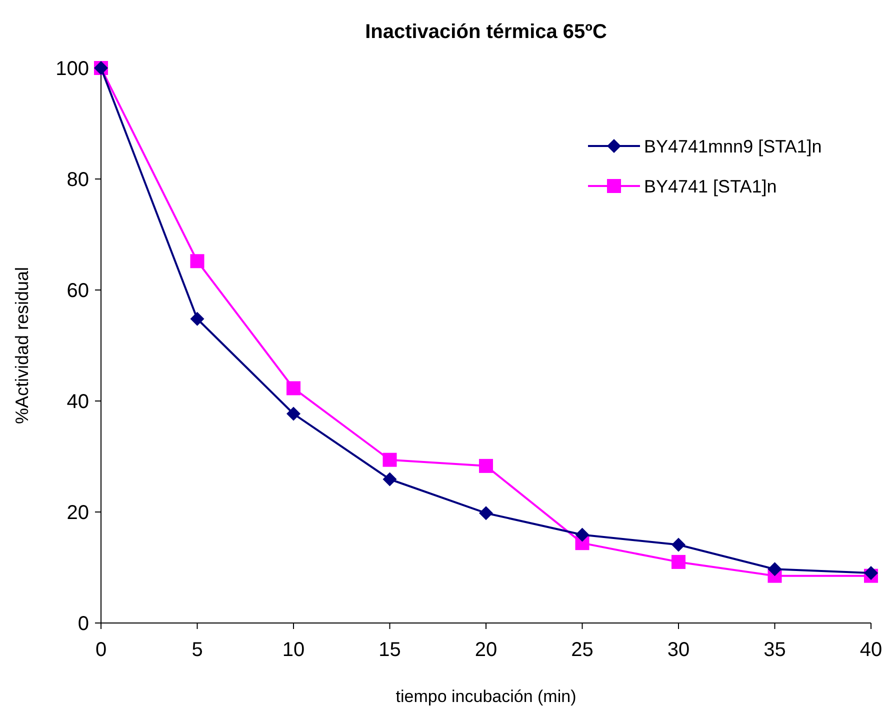  What do you see at coordinates (101, 650) in the screenshot?
I see `x-tick-label: 0` at bounding box center [101, 650].